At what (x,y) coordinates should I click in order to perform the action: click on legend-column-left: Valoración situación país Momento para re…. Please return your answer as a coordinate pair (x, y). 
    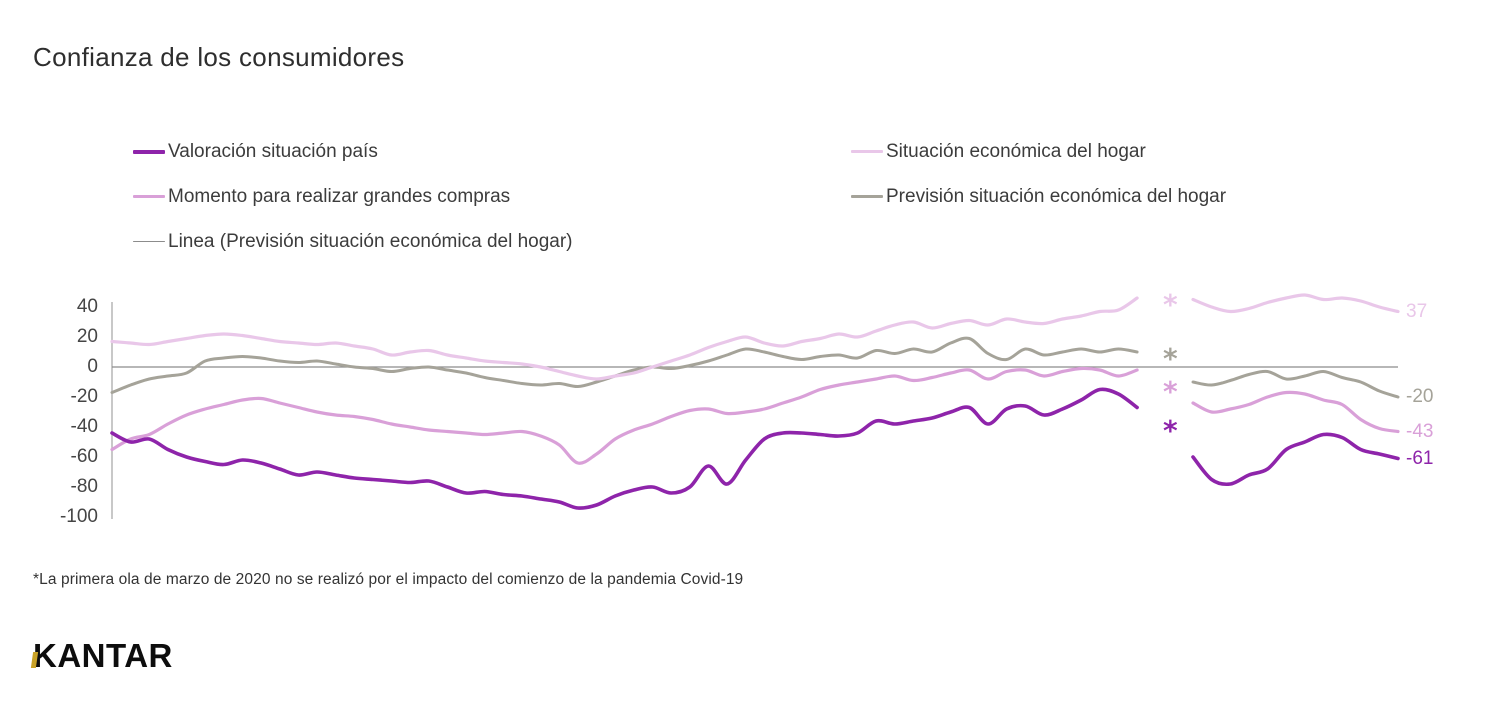
    Looking at the image, I should click on (353, 196).